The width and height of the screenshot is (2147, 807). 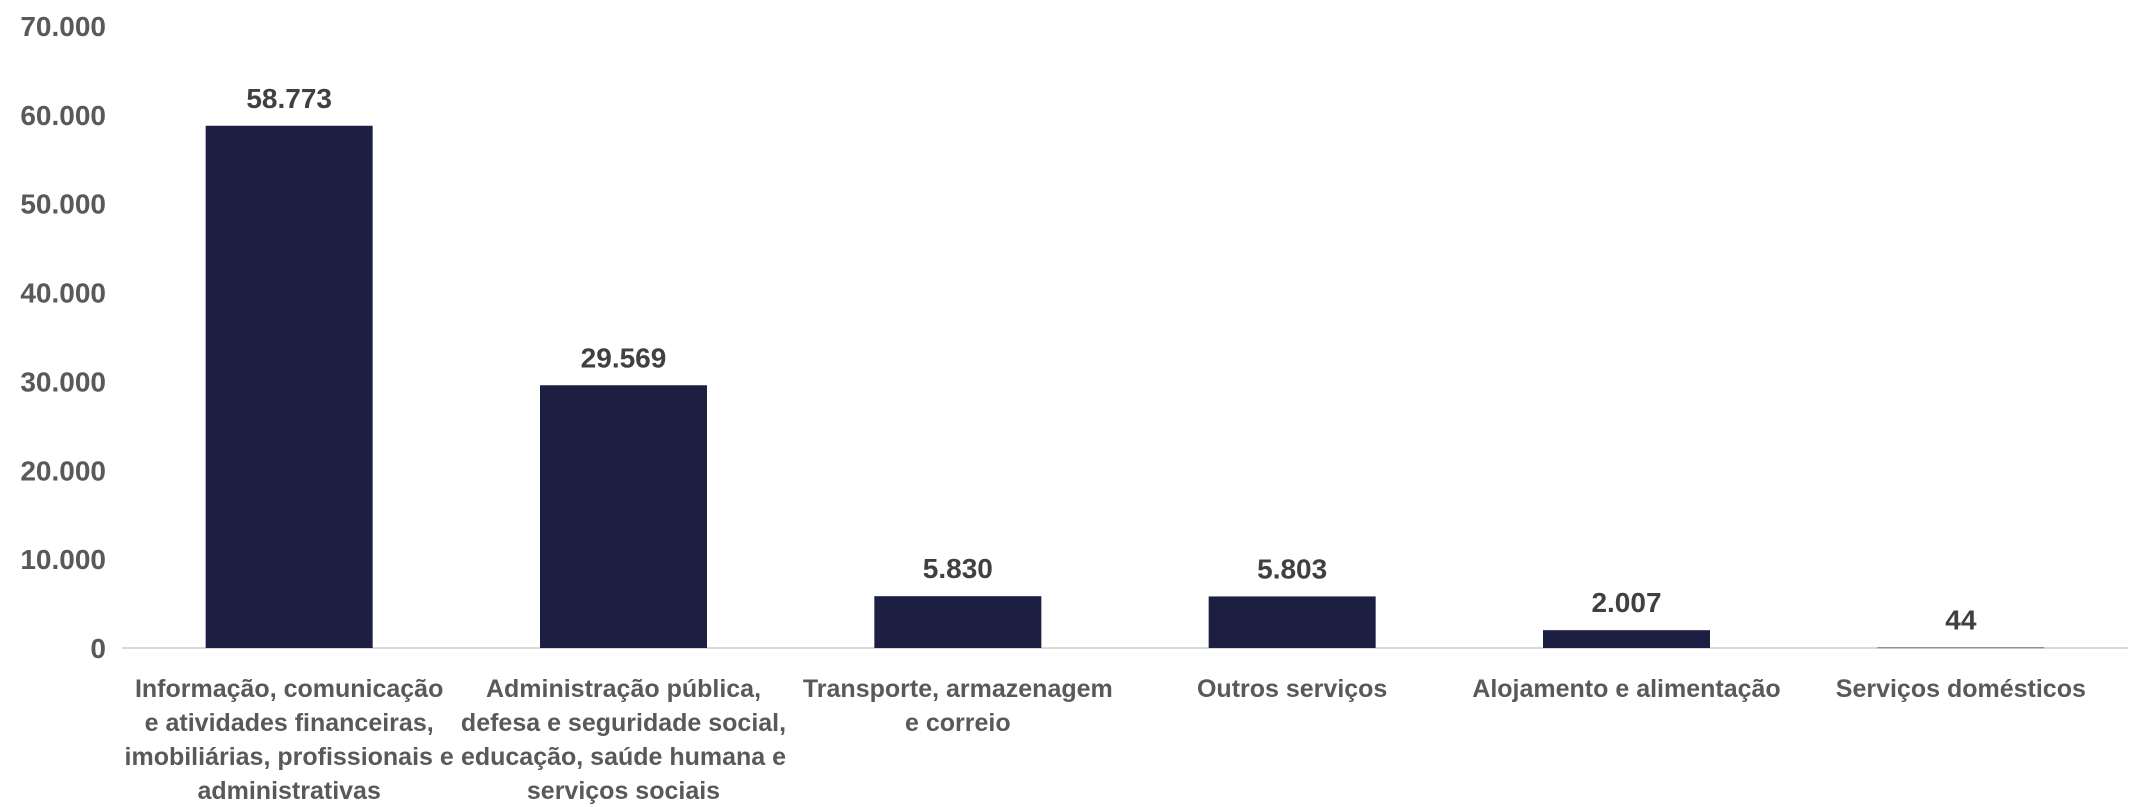 I want to click on data-label: 5.830, so click(x=958, y=568).